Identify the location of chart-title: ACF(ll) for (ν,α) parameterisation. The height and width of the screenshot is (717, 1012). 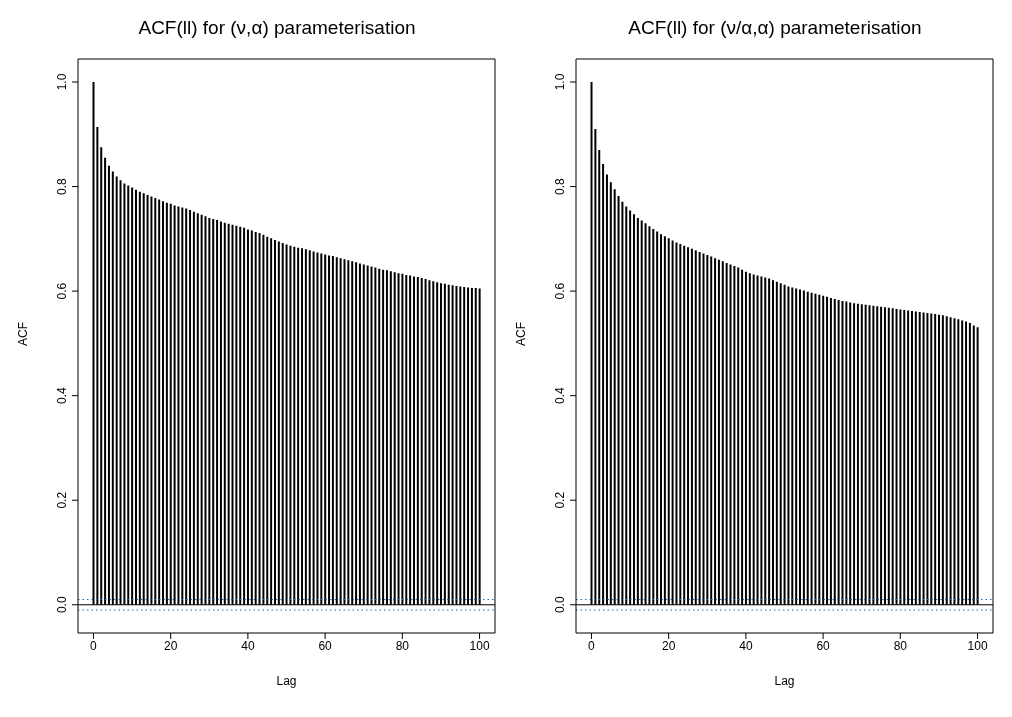
(277, 28).